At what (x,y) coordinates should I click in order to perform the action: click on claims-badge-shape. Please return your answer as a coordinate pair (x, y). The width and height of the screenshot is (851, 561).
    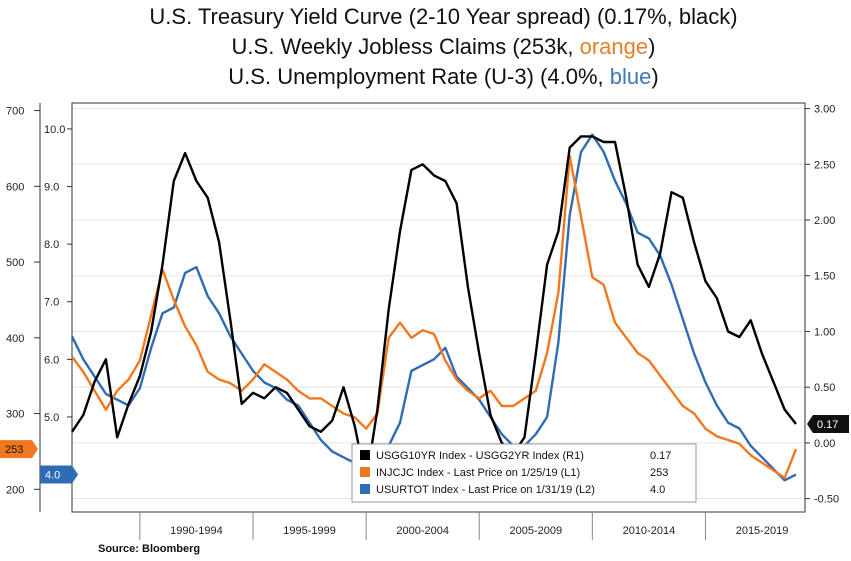
    Looking at the image, I should click on (19, 449).